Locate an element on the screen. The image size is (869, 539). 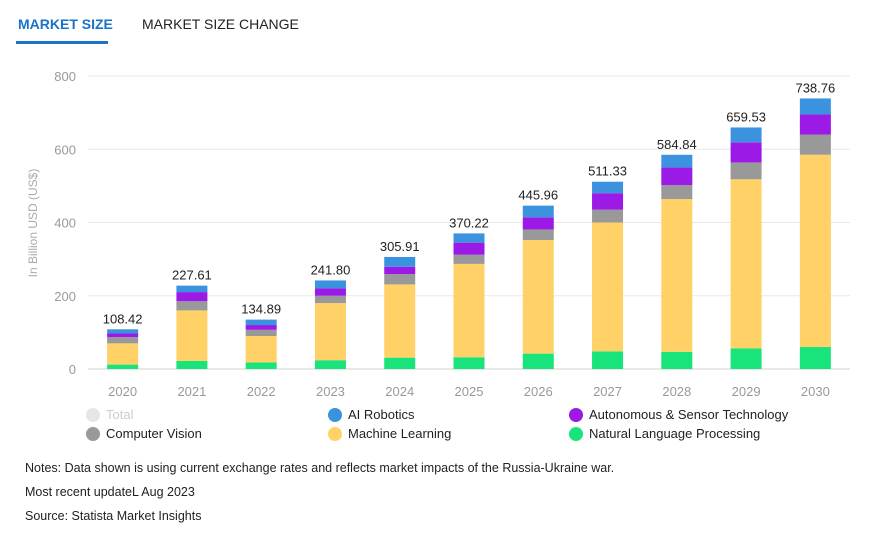
x-tick-label: 2025 is located at coordinates (469, 391).